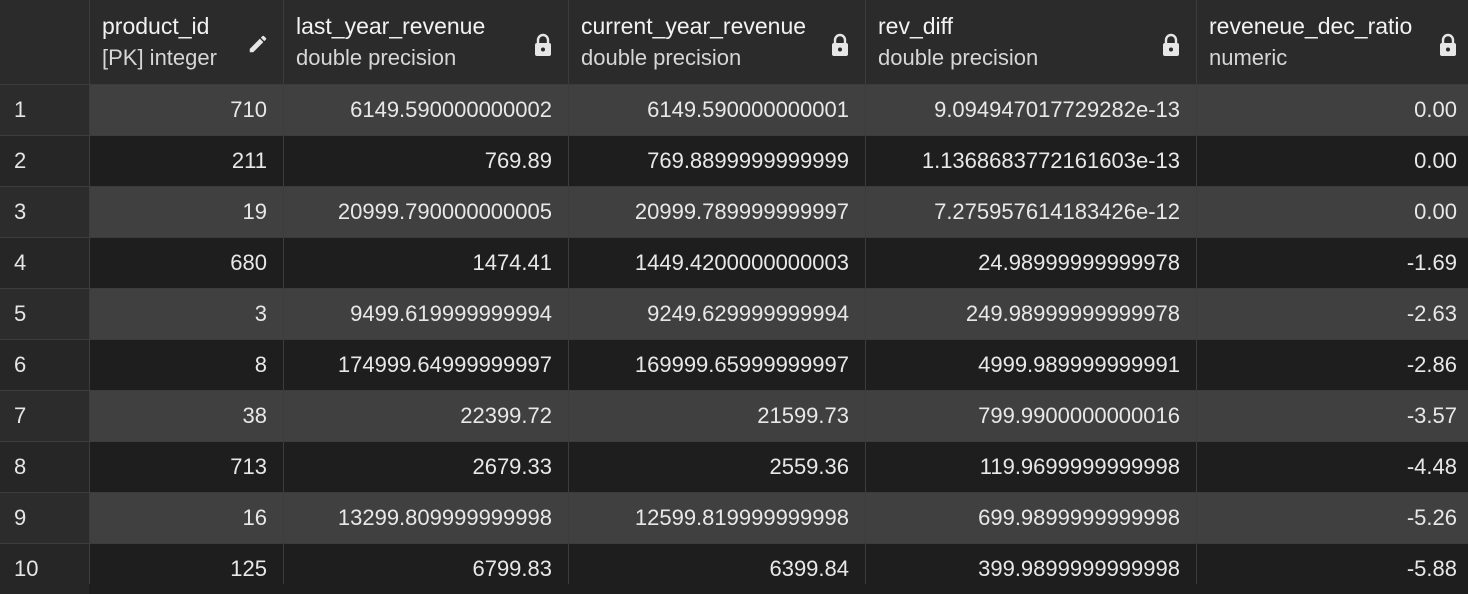 Image resolution: width=1468 pixels, height=594 pixels. Describe the element at coordinates (717, 365) in the screenshot. I see `cell-current-year-revenue: 169999.65999999997` at that location.